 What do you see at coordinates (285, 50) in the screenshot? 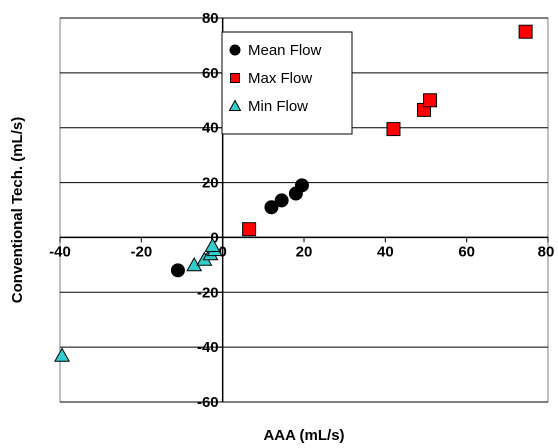
I see `legend-label-mean-flow: Mean Flow` at bounding box center [285, 50].